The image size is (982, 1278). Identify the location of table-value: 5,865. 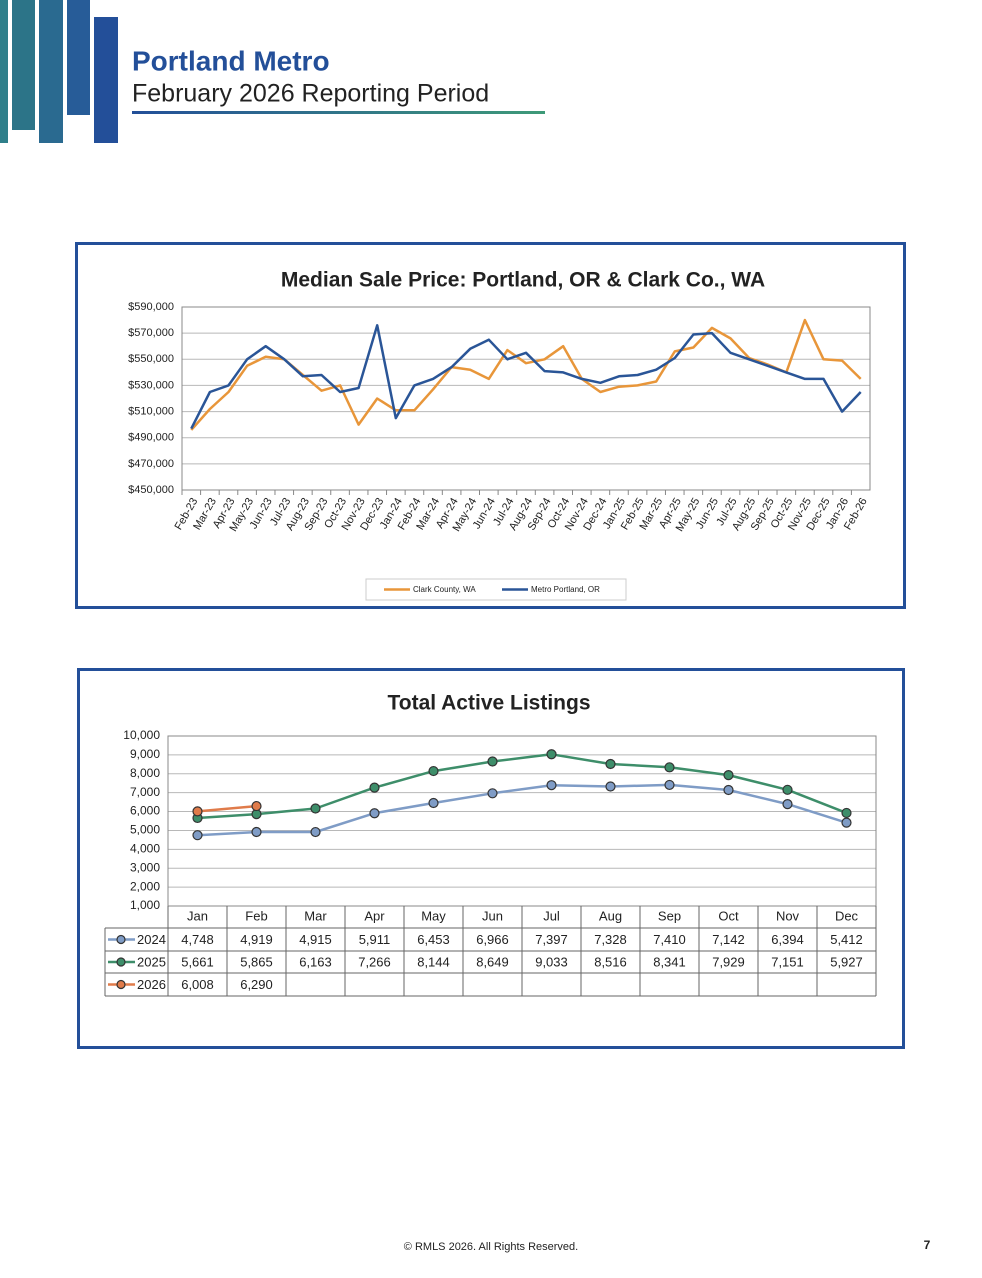
(256, 961).